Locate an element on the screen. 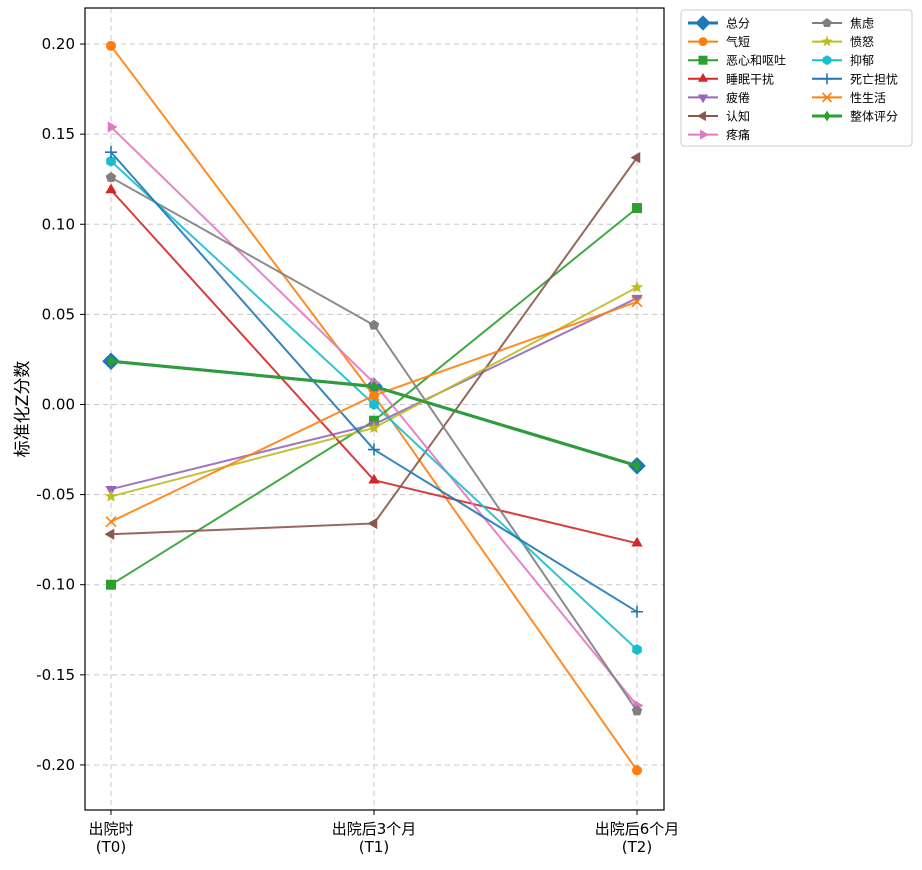 The height and width of the screenshot is (870, 922). legend-label: 疲倦 is located at coordinates (738, 97).